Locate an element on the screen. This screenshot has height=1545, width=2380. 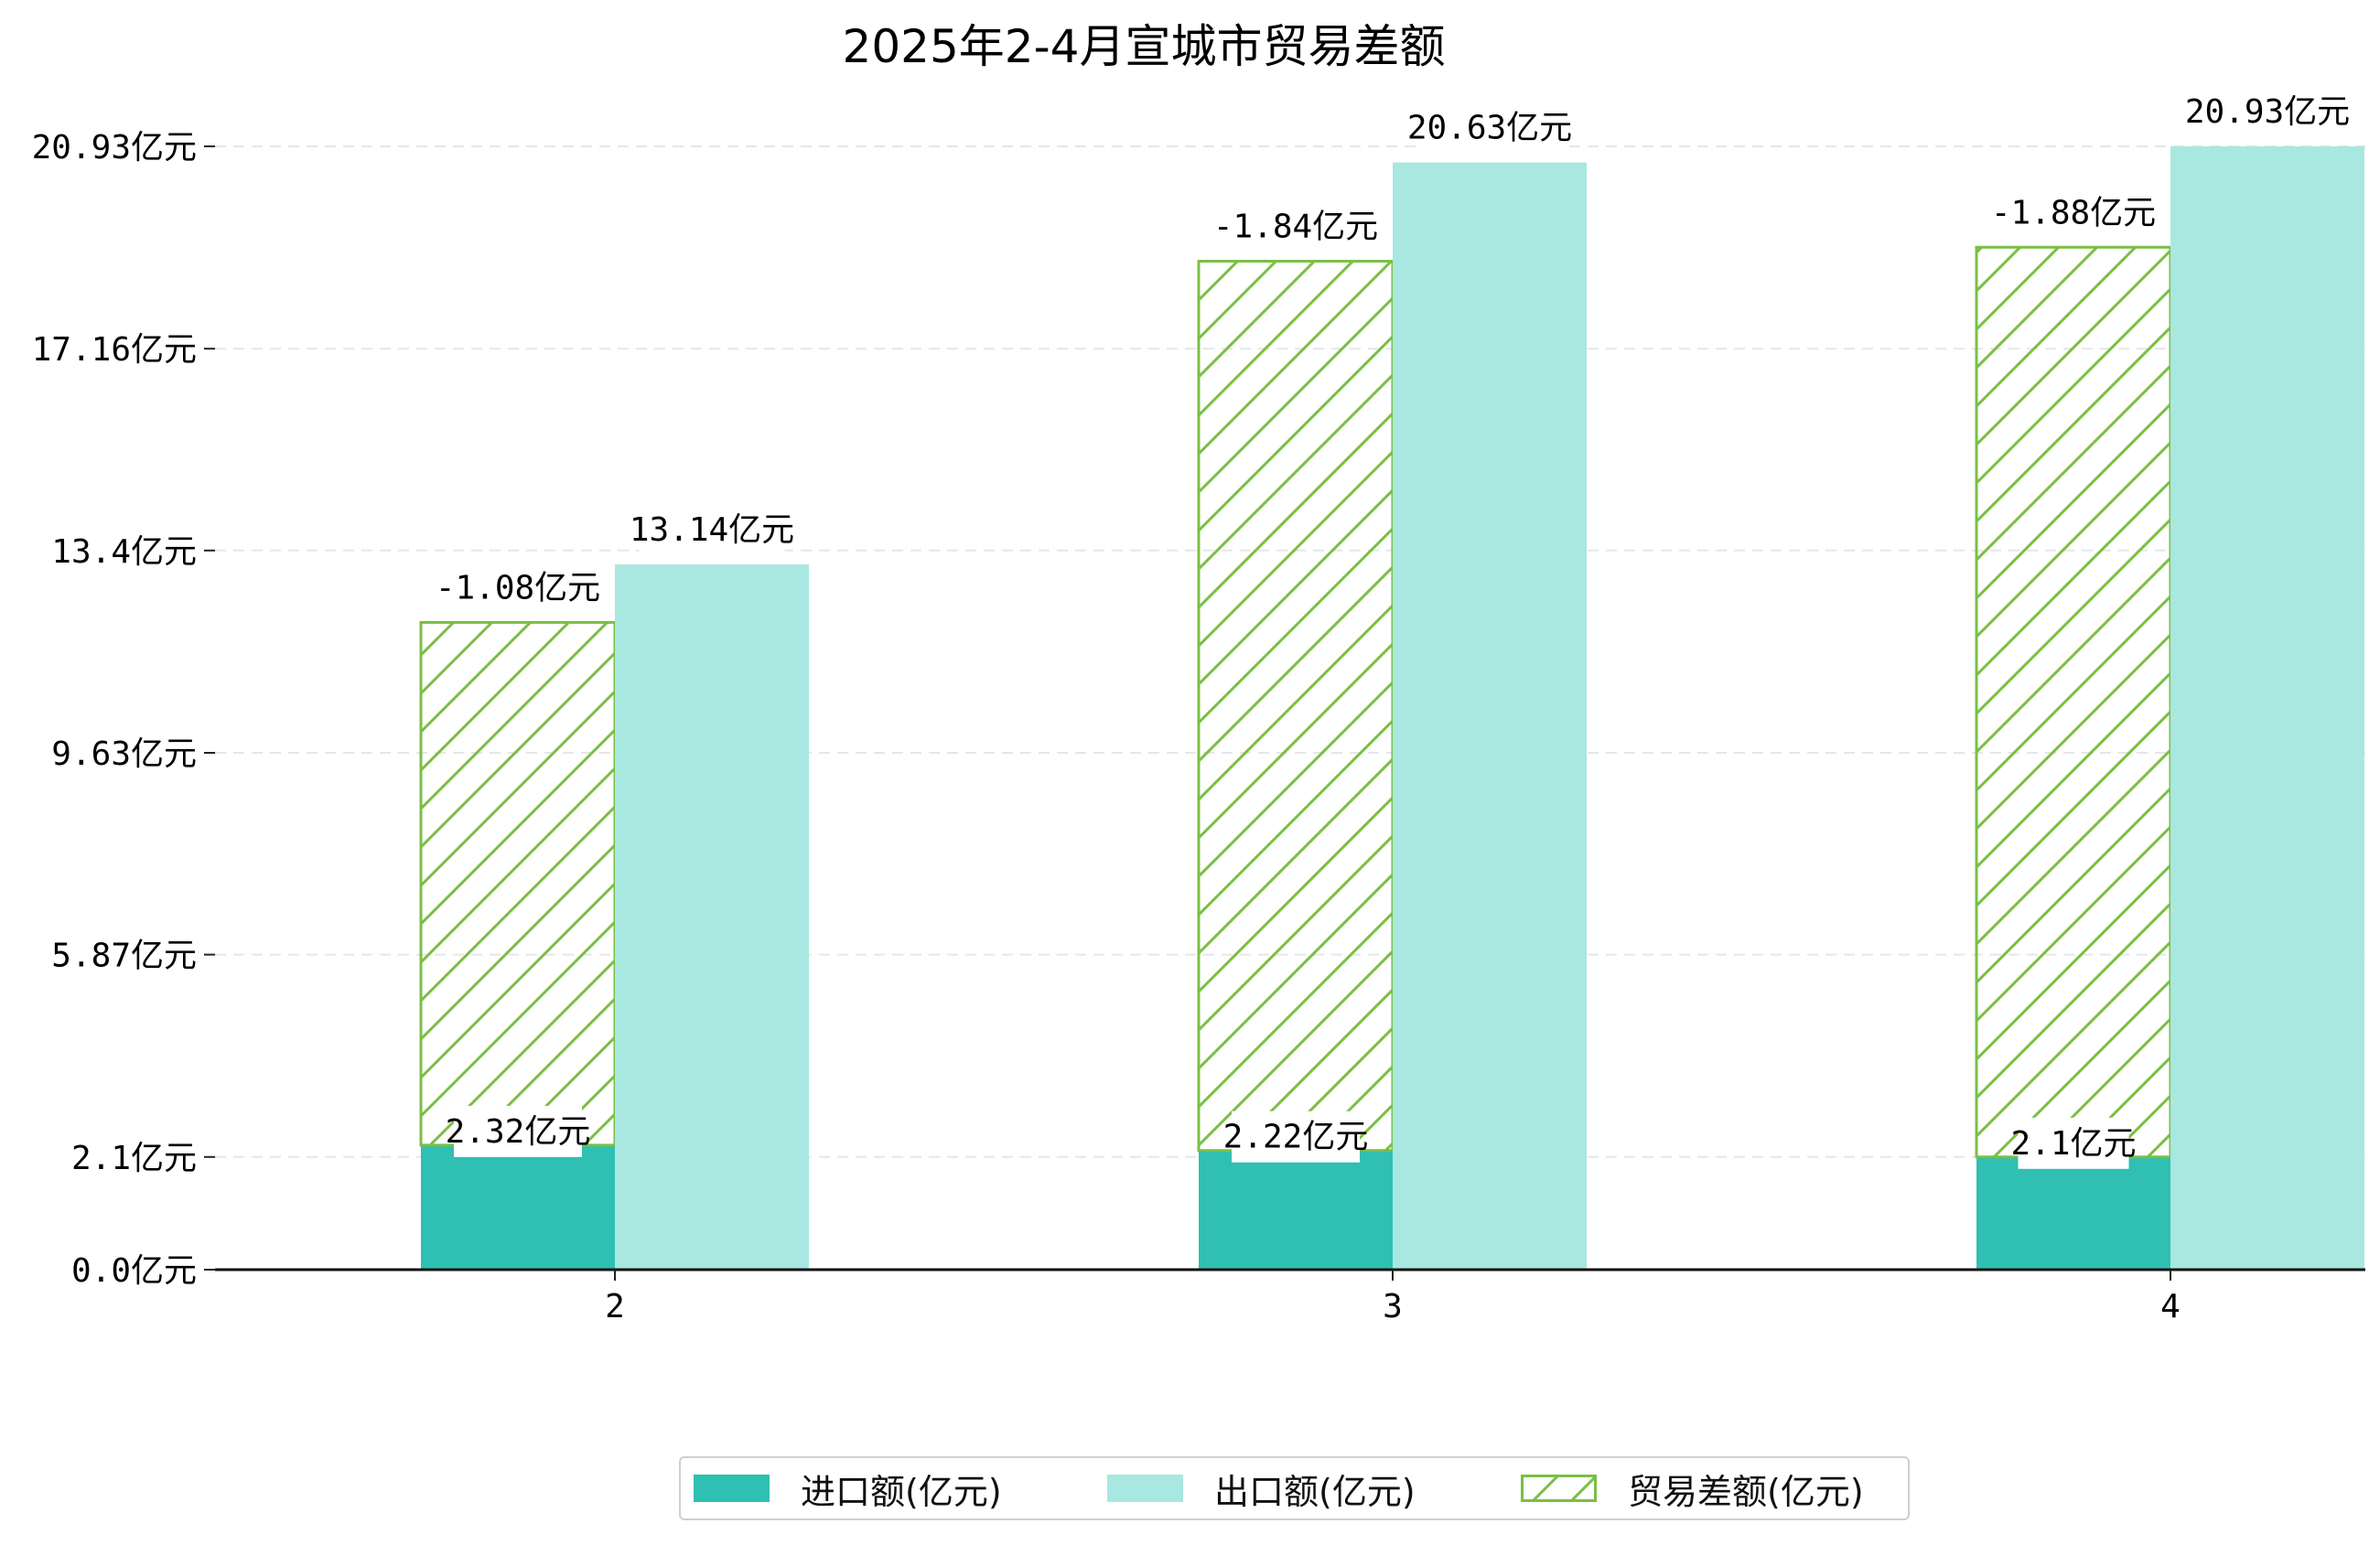
data-label-export: 20.63亿元 is located at coordinates (1489, 128).